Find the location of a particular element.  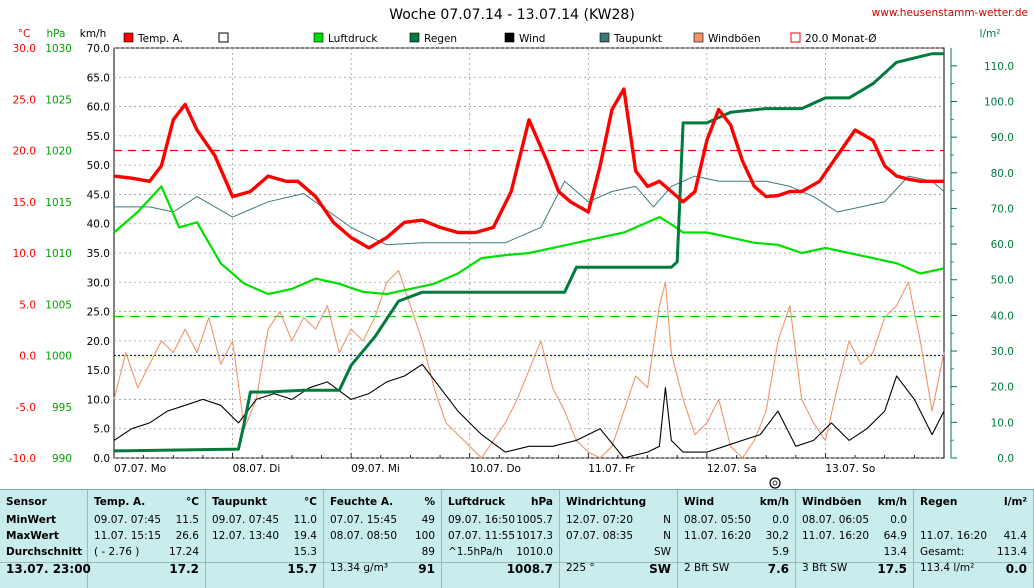

cell-value: 64.9 is located at coordinates (895, 536).